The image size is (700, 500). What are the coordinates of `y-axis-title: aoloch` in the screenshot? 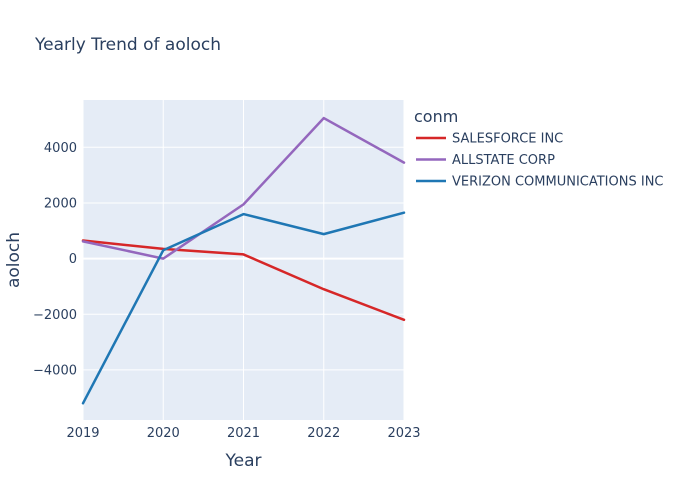 It's located at (14, 260).